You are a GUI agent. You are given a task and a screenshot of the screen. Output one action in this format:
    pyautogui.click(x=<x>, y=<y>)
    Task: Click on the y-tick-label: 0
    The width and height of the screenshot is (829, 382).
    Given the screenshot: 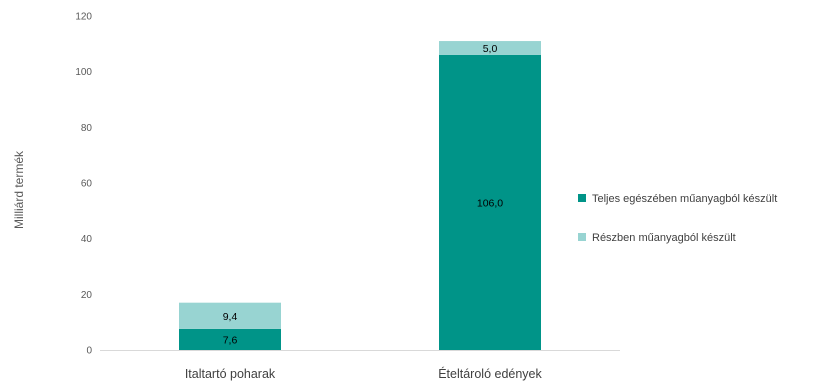 What is the action you would take?
    pyautogui.click(x=89, y=351)
    